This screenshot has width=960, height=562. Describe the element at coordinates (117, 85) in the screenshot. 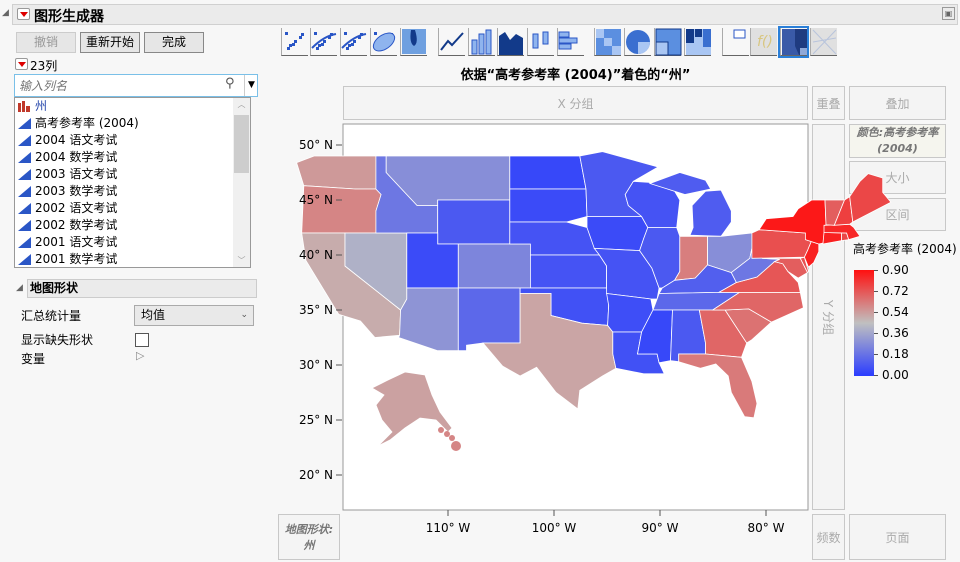

I see `column-search-input` at that location.